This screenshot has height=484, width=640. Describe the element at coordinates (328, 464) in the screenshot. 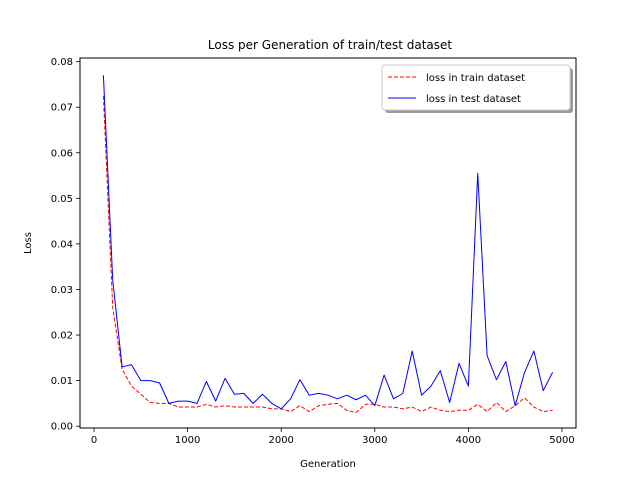

I see `x-axis-label: Generation` at that location.